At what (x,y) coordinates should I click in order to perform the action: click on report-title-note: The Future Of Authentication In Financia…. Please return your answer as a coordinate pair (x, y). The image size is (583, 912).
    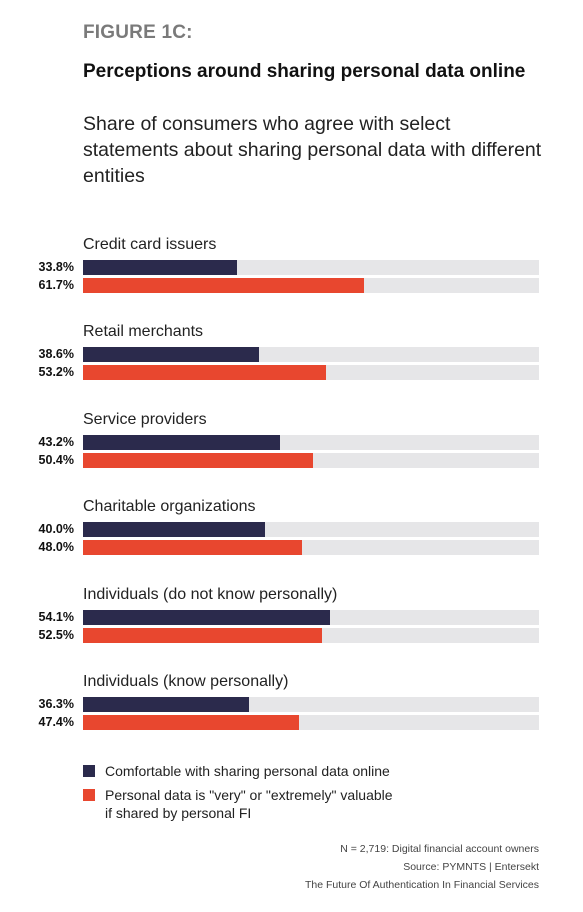
    Looking at the image, I should click on (421, 885).